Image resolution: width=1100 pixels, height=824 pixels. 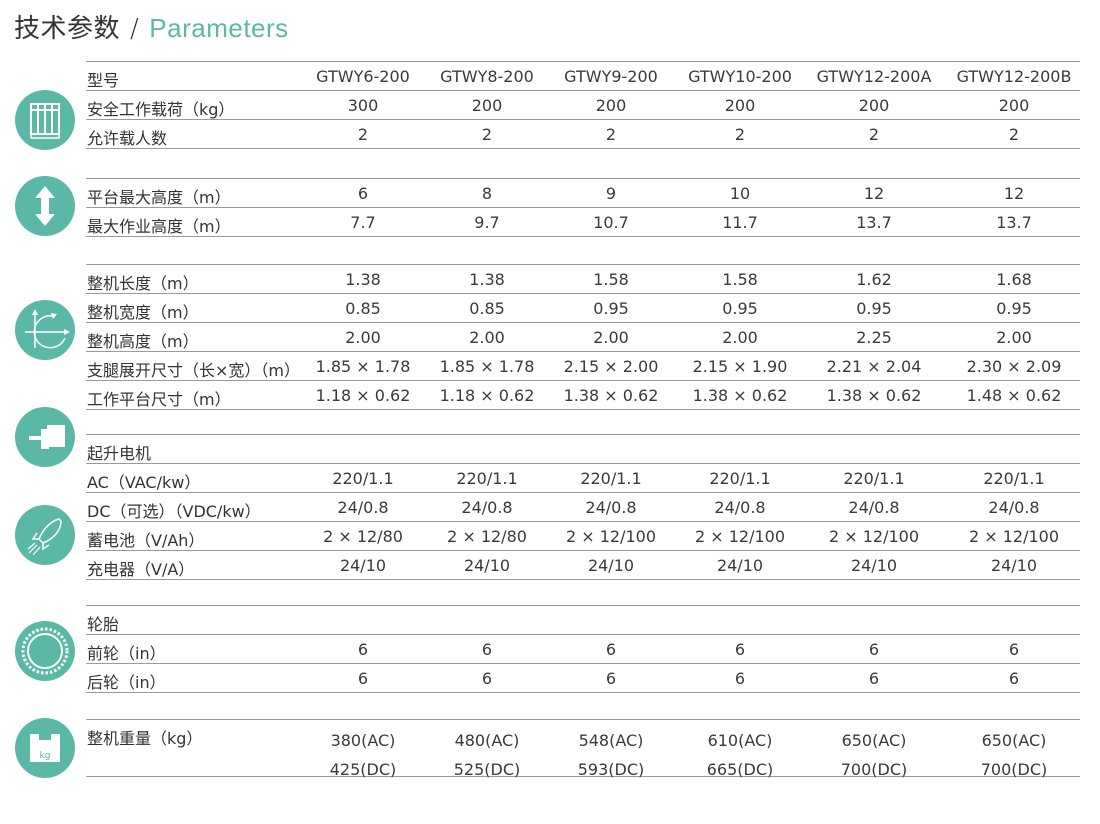 What do you see at coordinates (611, 76) in the screenshot?
I see `table-cell: GTWY9-200` at bounding box center [611, 76].